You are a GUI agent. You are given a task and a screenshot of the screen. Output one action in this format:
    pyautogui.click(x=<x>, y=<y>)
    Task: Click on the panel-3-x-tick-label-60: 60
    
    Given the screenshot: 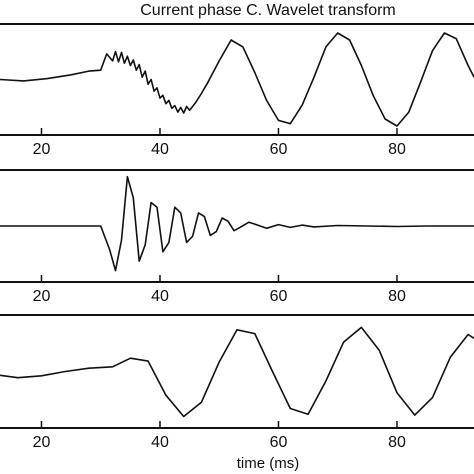 What is the action you would take?
    pyautogui.click(x=279, y=442)
    